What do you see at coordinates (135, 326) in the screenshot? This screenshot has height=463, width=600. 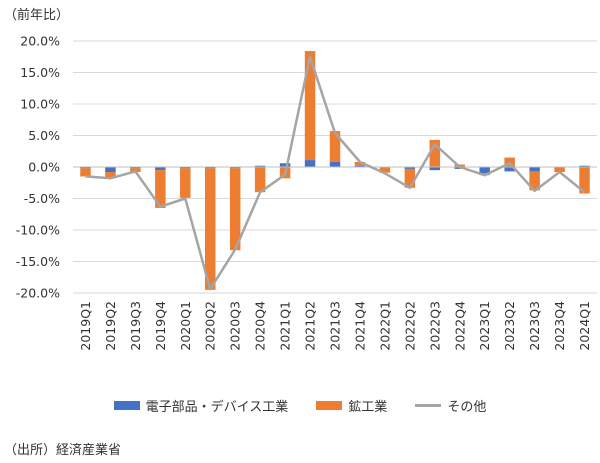 I see `x-tick-label: 2019Q3` at bounding box center [135, 326].